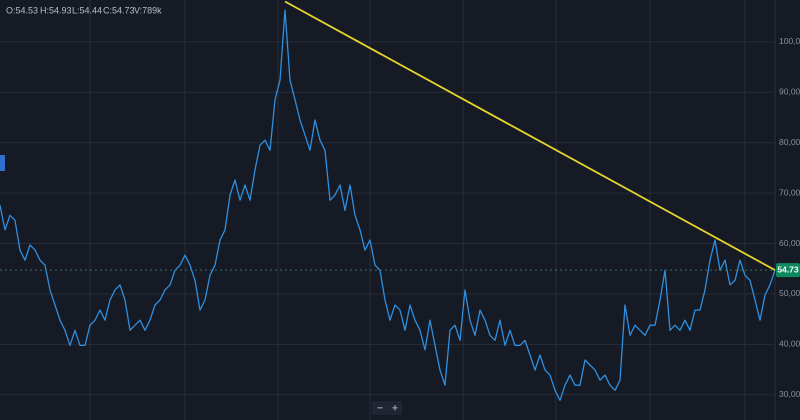 This screenshot has height=420, width=800. Describe the element at coordinates (789, 344) in the screenshot. I see `y-tick-label: 40,00` at that location.